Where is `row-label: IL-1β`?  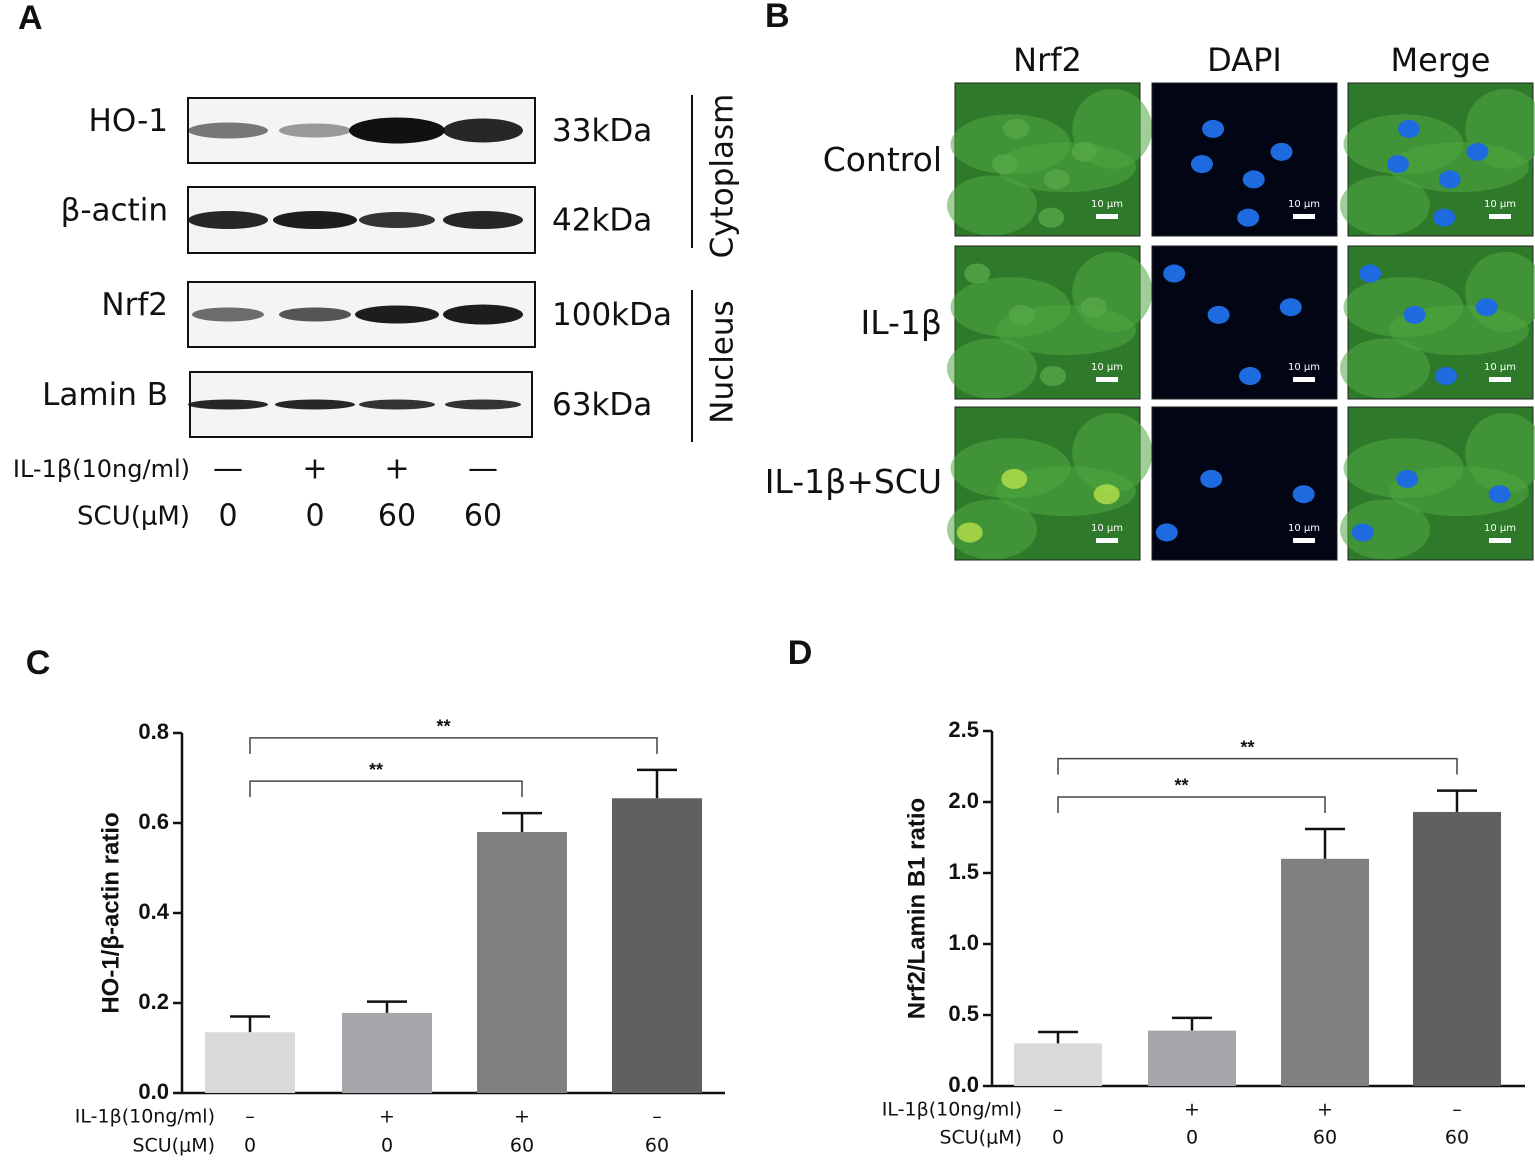
row-label: IL-1β is located at coordinates (901, 322).